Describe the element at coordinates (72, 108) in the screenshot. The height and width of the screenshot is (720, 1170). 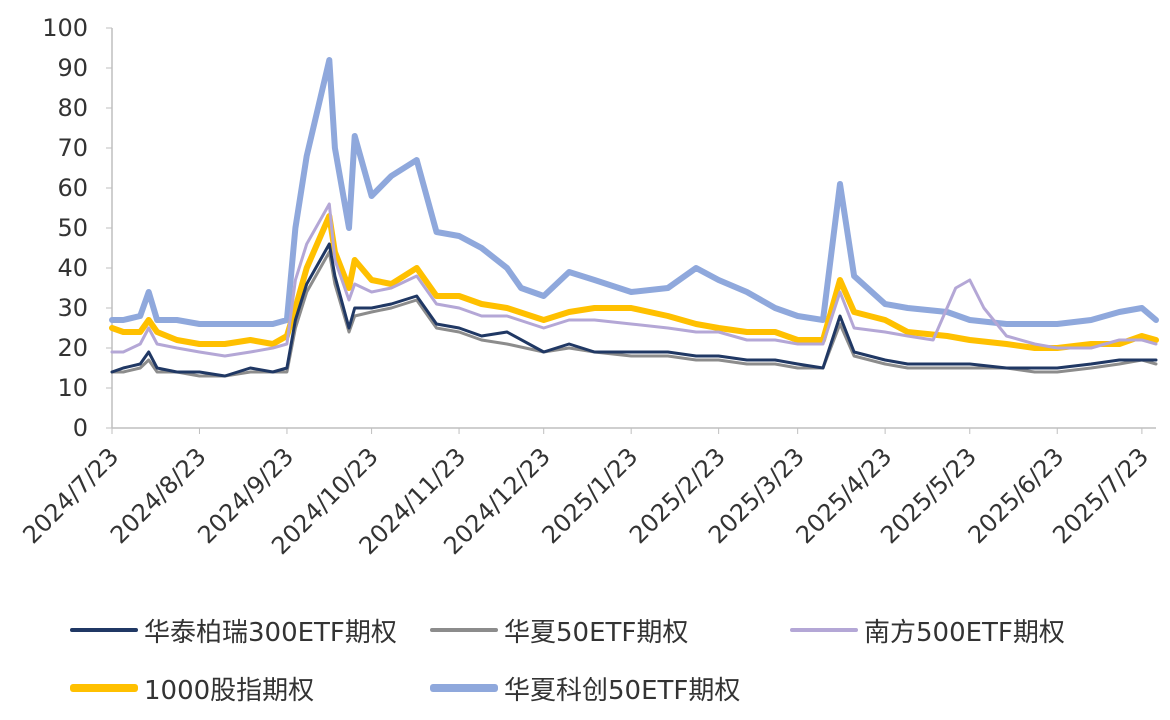
I see `y-tick-label: 80` at that location.